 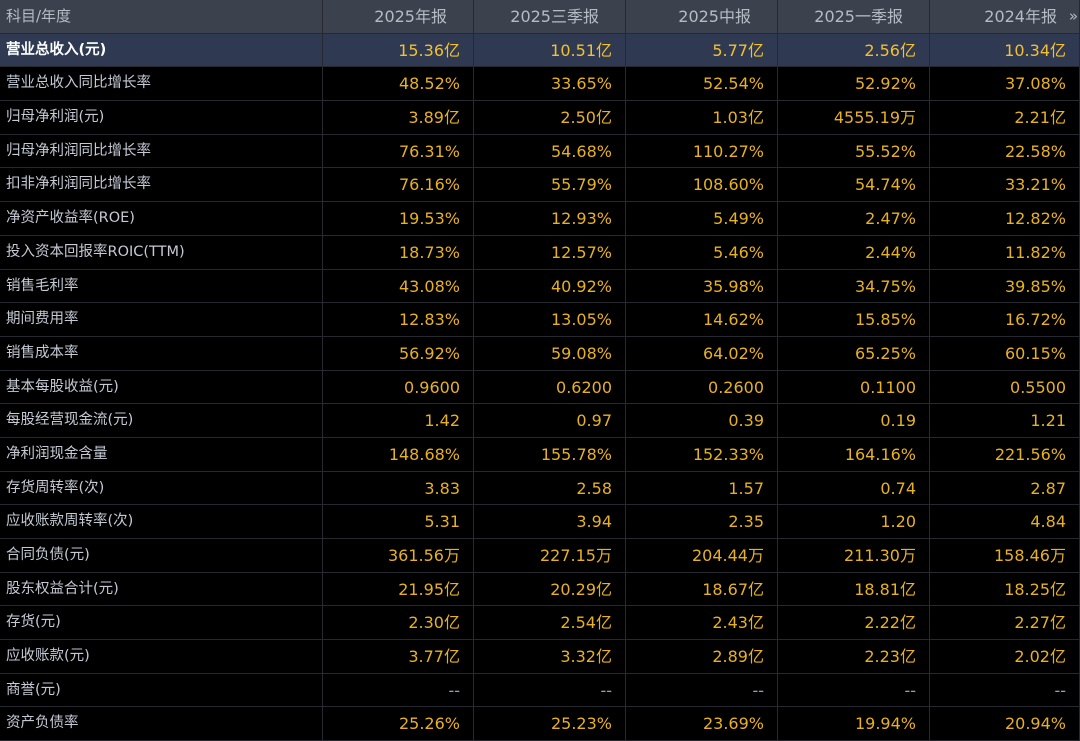 What do you see at coordinates (702, 623) in the screenshot?
I see `row-value: 2.43亿` at bounding box center [702, 623].